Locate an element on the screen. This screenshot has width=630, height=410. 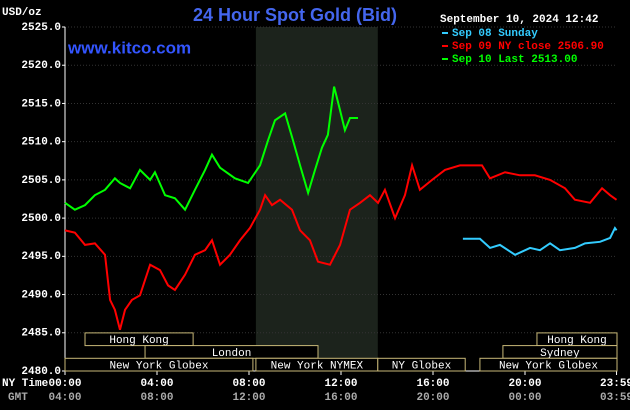
y-tick-label: 2495.0 is located at coordinates (41, 257).